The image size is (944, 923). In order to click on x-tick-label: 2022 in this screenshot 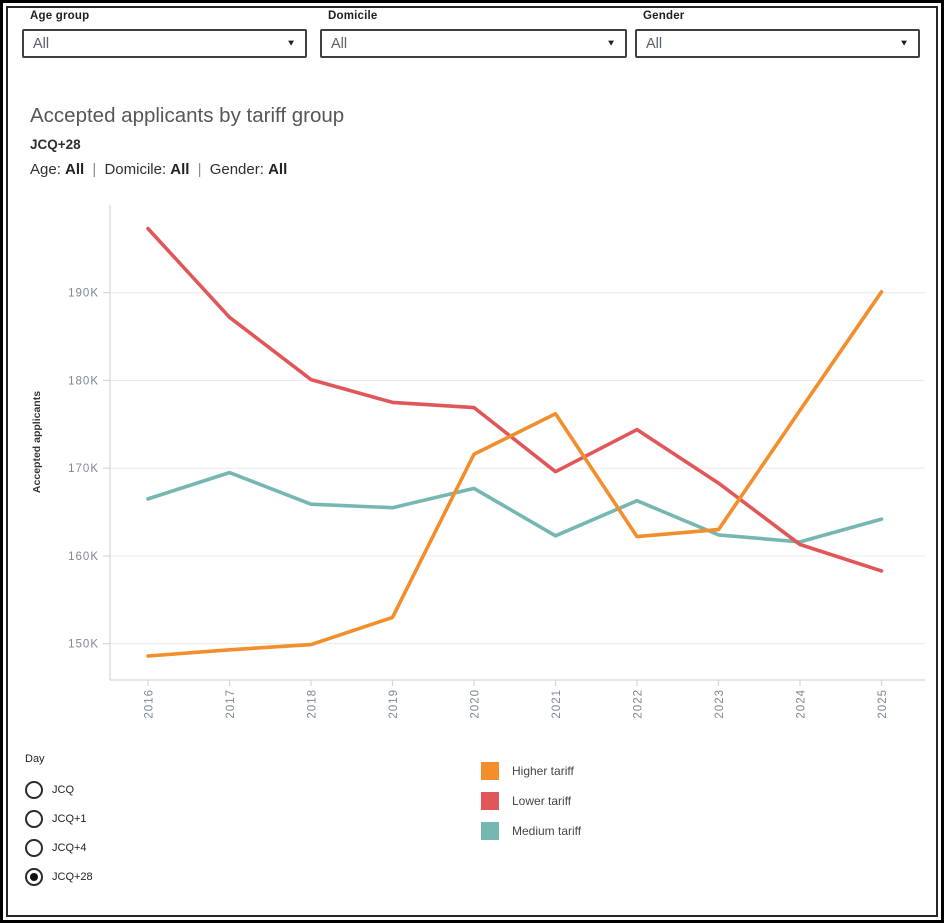, I will do `click(639, 704)`.